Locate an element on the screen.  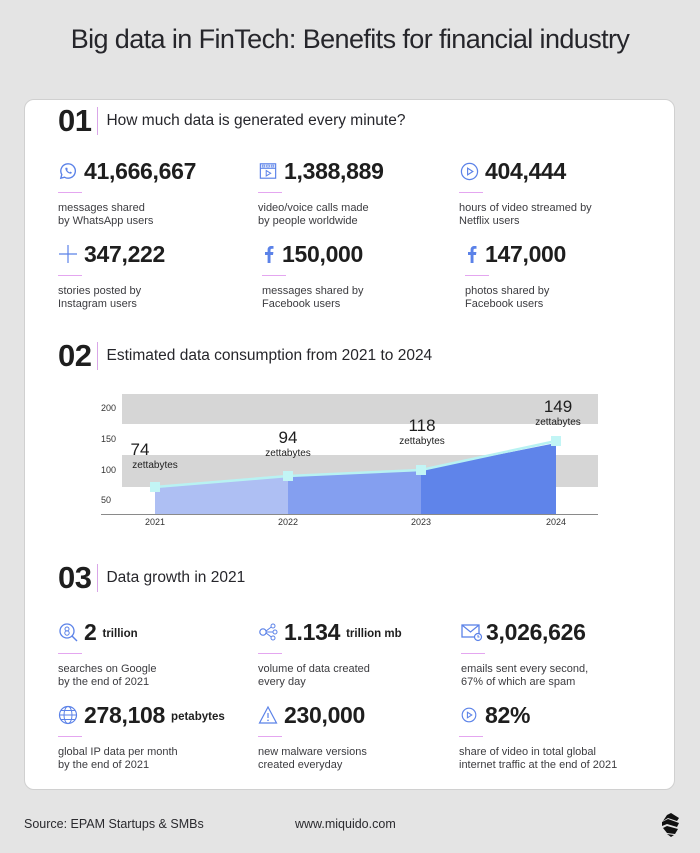
value-label-2024: 149 zettabytes is located at coordinates (558, 413).